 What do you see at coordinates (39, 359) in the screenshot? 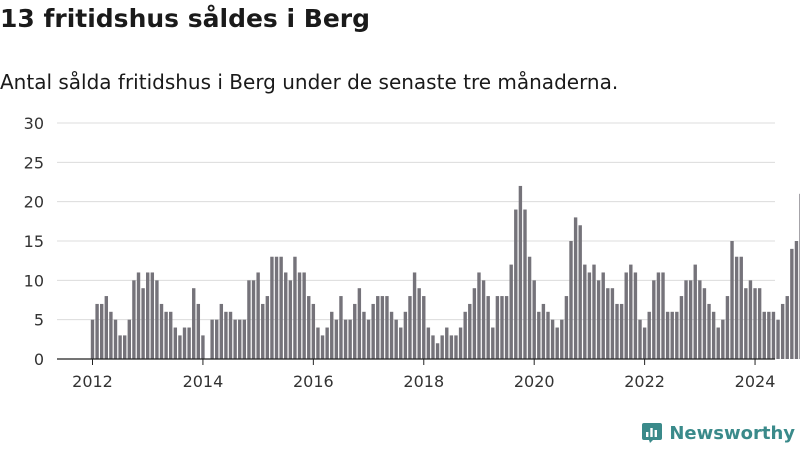
I see `y-tick-label: 0` at bounding box center [39, 359].